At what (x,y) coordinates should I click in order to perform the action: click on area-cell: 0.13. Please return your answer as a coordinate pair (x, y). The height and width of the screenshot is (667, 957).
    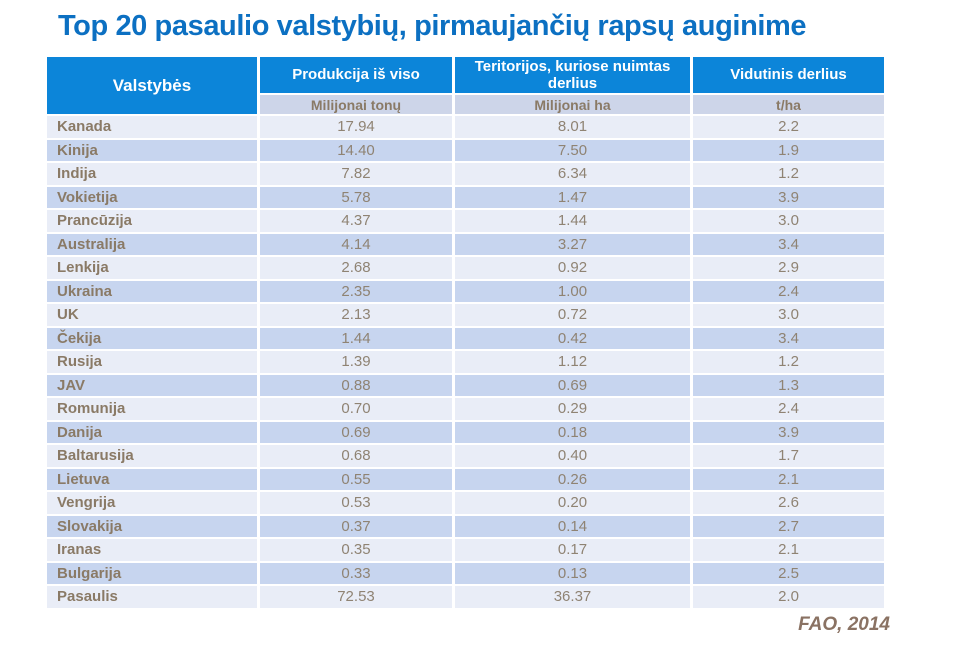
    Looking at the image, I should click on (572, 573).